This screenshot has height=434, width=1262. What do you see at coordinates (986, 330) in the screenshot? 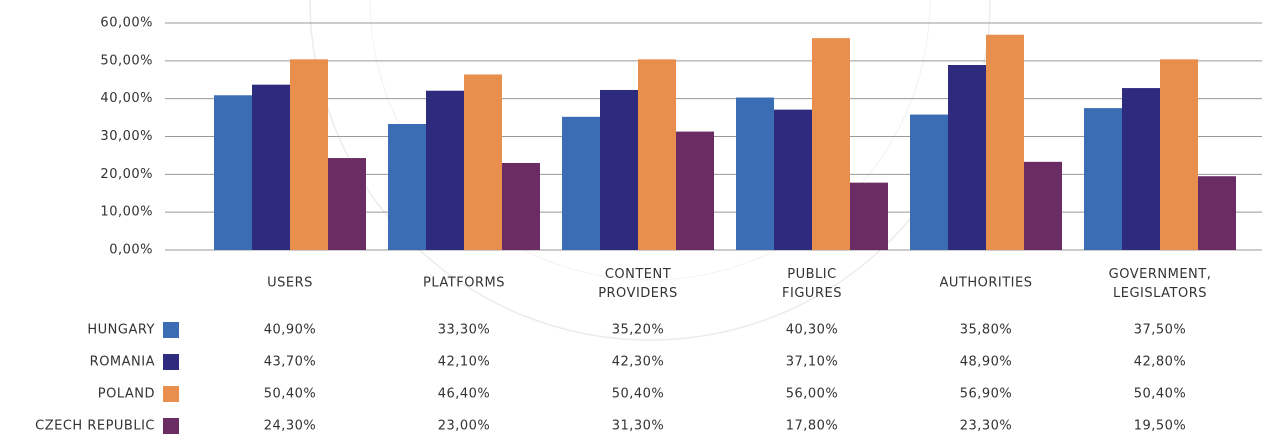
I see `value-label: 35,80%` at bounding box center [986, 330].